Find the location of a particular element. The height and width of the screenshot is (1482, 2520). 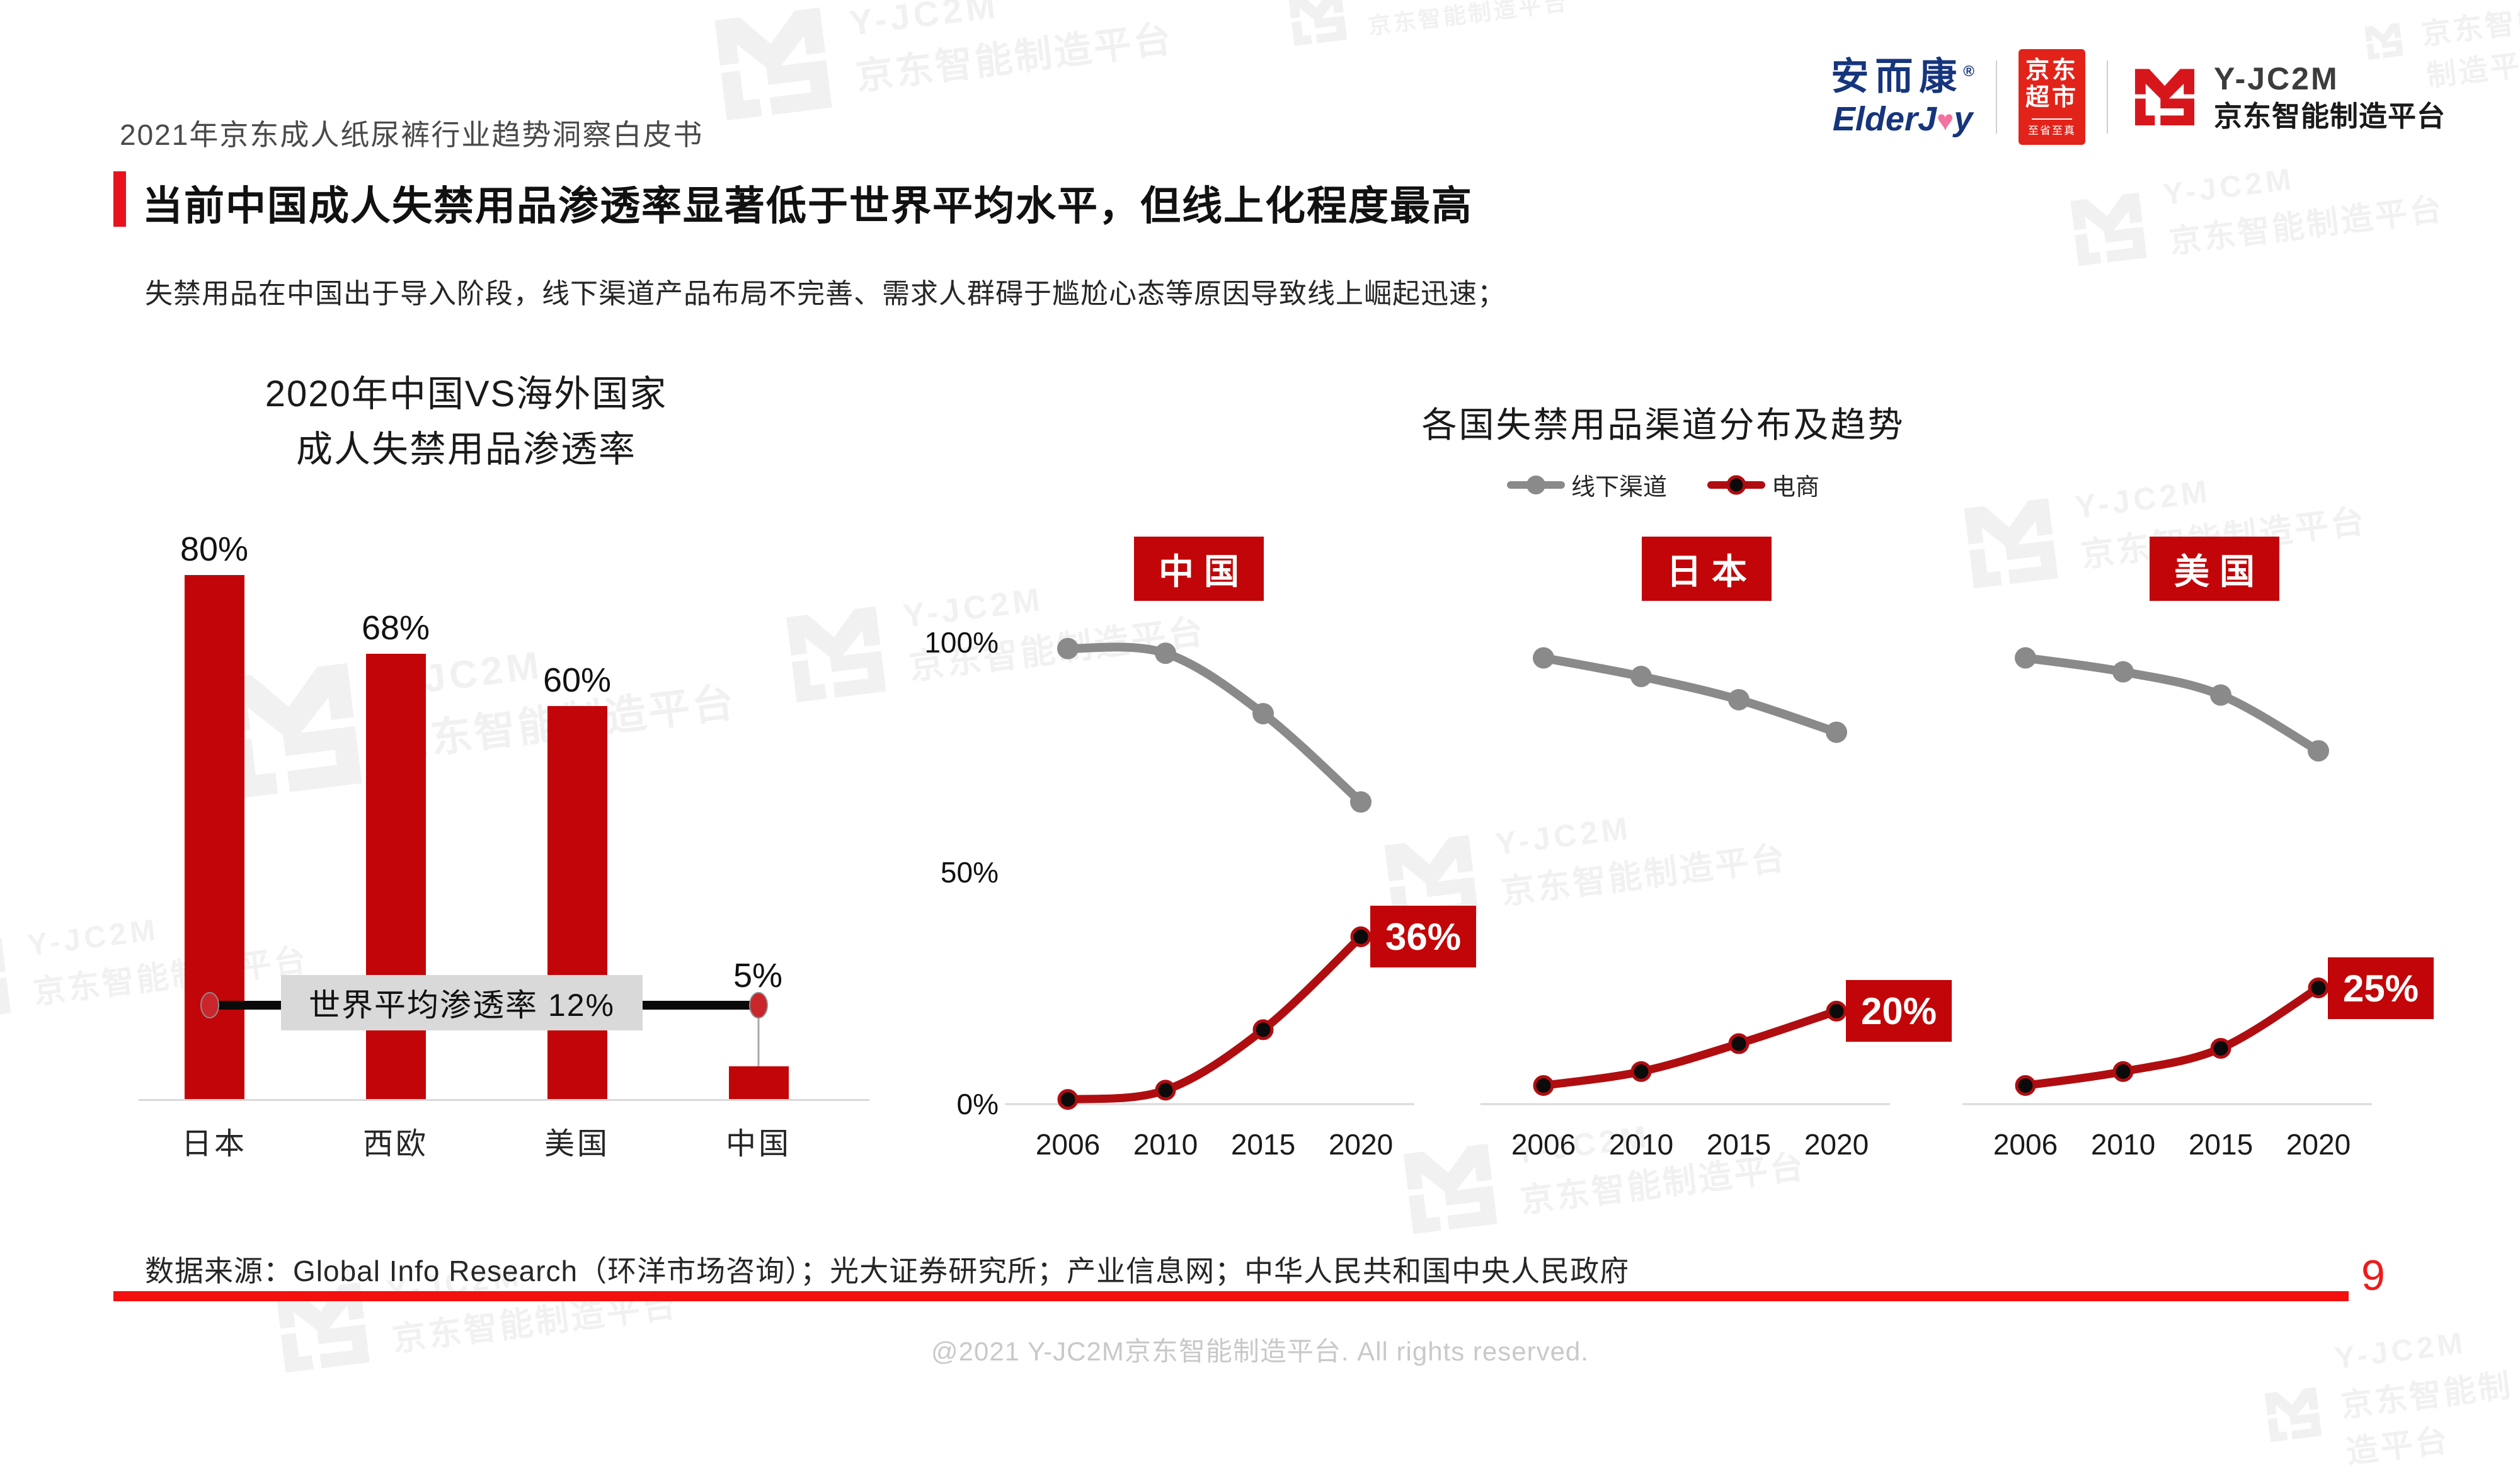

ecom-value-box: 36% is located at coordinates (1423, 936).